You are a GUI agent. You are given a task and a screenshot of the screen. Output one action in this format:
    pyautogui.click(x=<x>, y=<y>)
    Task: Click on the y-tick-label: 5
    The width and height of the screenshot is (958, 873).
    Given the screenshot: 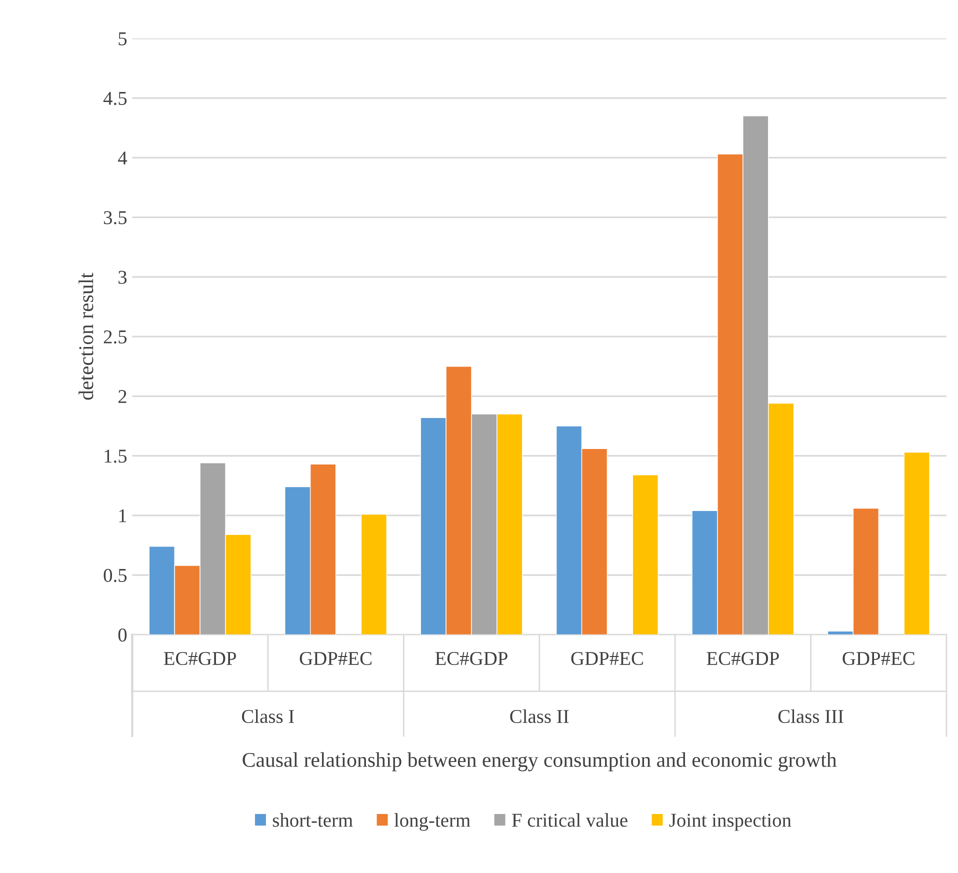 What is the action you would take?
    pyautogui.click(x=122, y=39)
    